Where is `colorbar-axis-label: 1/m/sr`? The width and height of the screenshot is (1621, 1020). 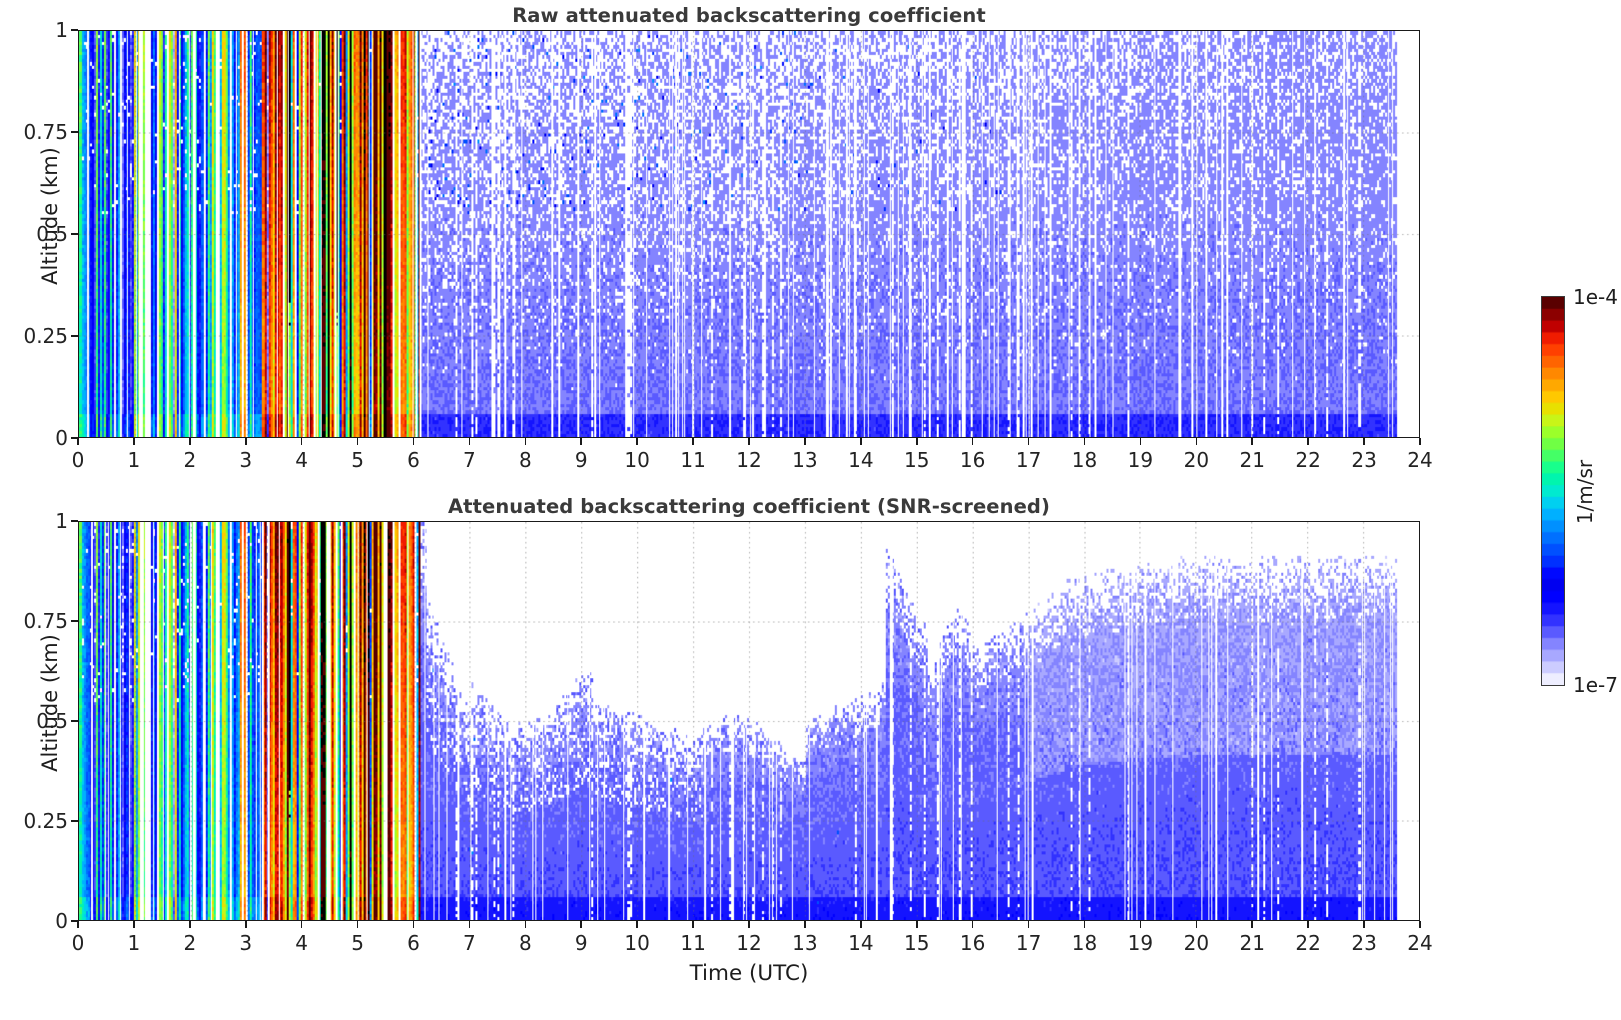
colorbar-axis-label: 1/m/sr is located at coordinates (1585, 492).